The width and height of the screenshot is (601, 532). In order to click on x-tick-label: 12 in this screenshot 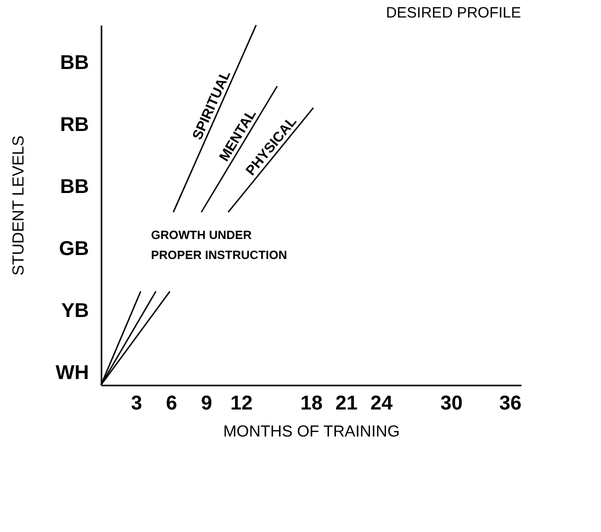, I will do `click(241, 403)`.